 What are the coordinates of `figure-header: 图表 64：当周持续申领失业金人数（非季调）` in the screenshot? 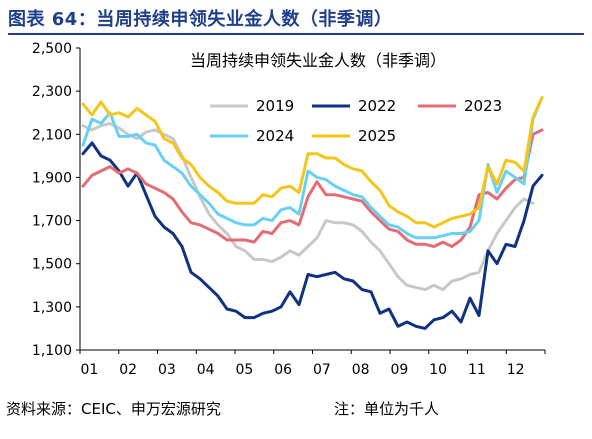 It's located at (296, 20).